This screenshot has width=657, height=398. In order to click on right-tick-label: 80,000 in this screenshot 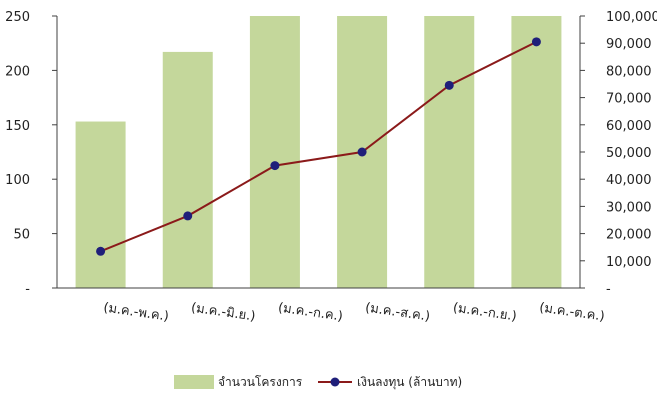, I will do `click(629, 71)`.